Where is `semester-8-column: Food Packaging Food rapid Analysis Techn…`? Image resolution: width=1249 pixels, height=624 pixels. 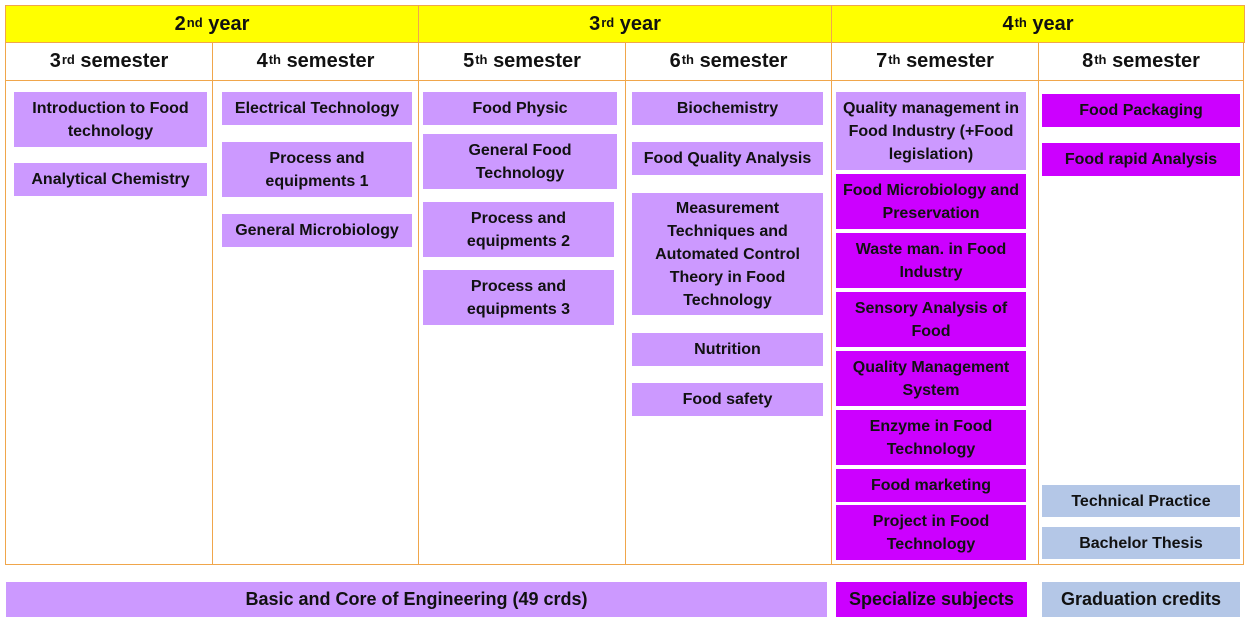
semester-8-column: Food Packaging Food rapid Analysis Techn… is located at coordinates (1141, 322).